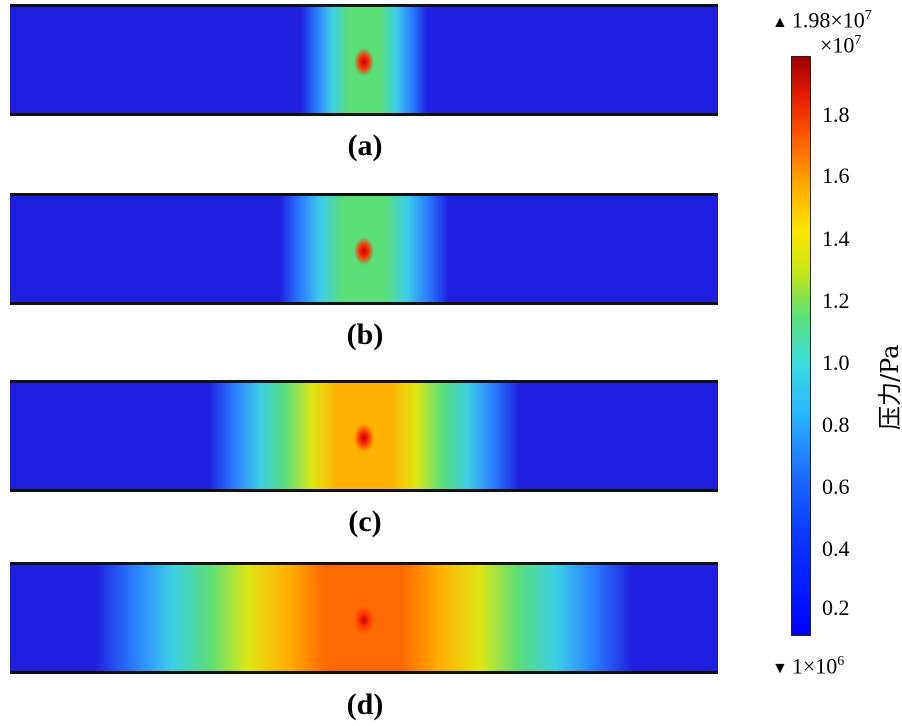 This screenshot has height=726, width=902. Describe the element at coordinates (780, 23) in the screenshot. I see `triangle-up-icon: ▲` at that location.